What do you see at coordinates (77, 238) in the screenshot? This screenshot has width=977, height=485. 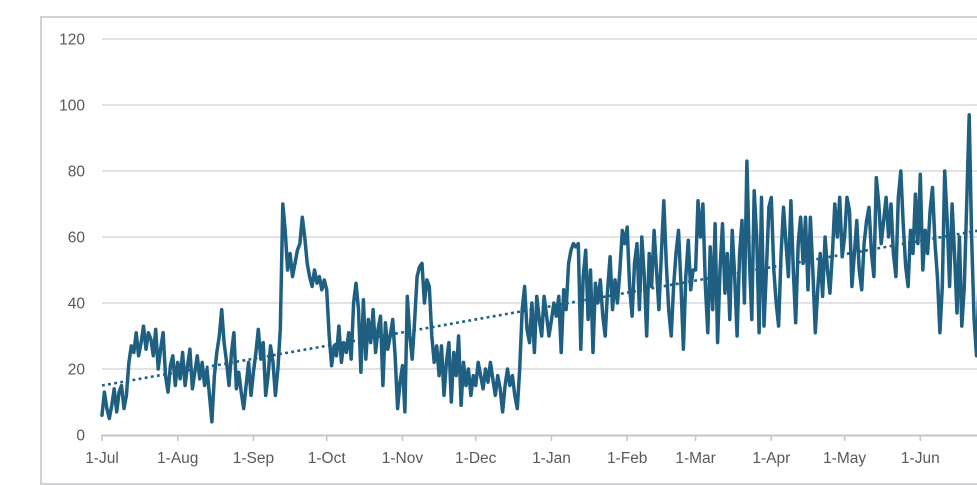 I see `y-tick-label: 60` at bounding box center [77, 238].